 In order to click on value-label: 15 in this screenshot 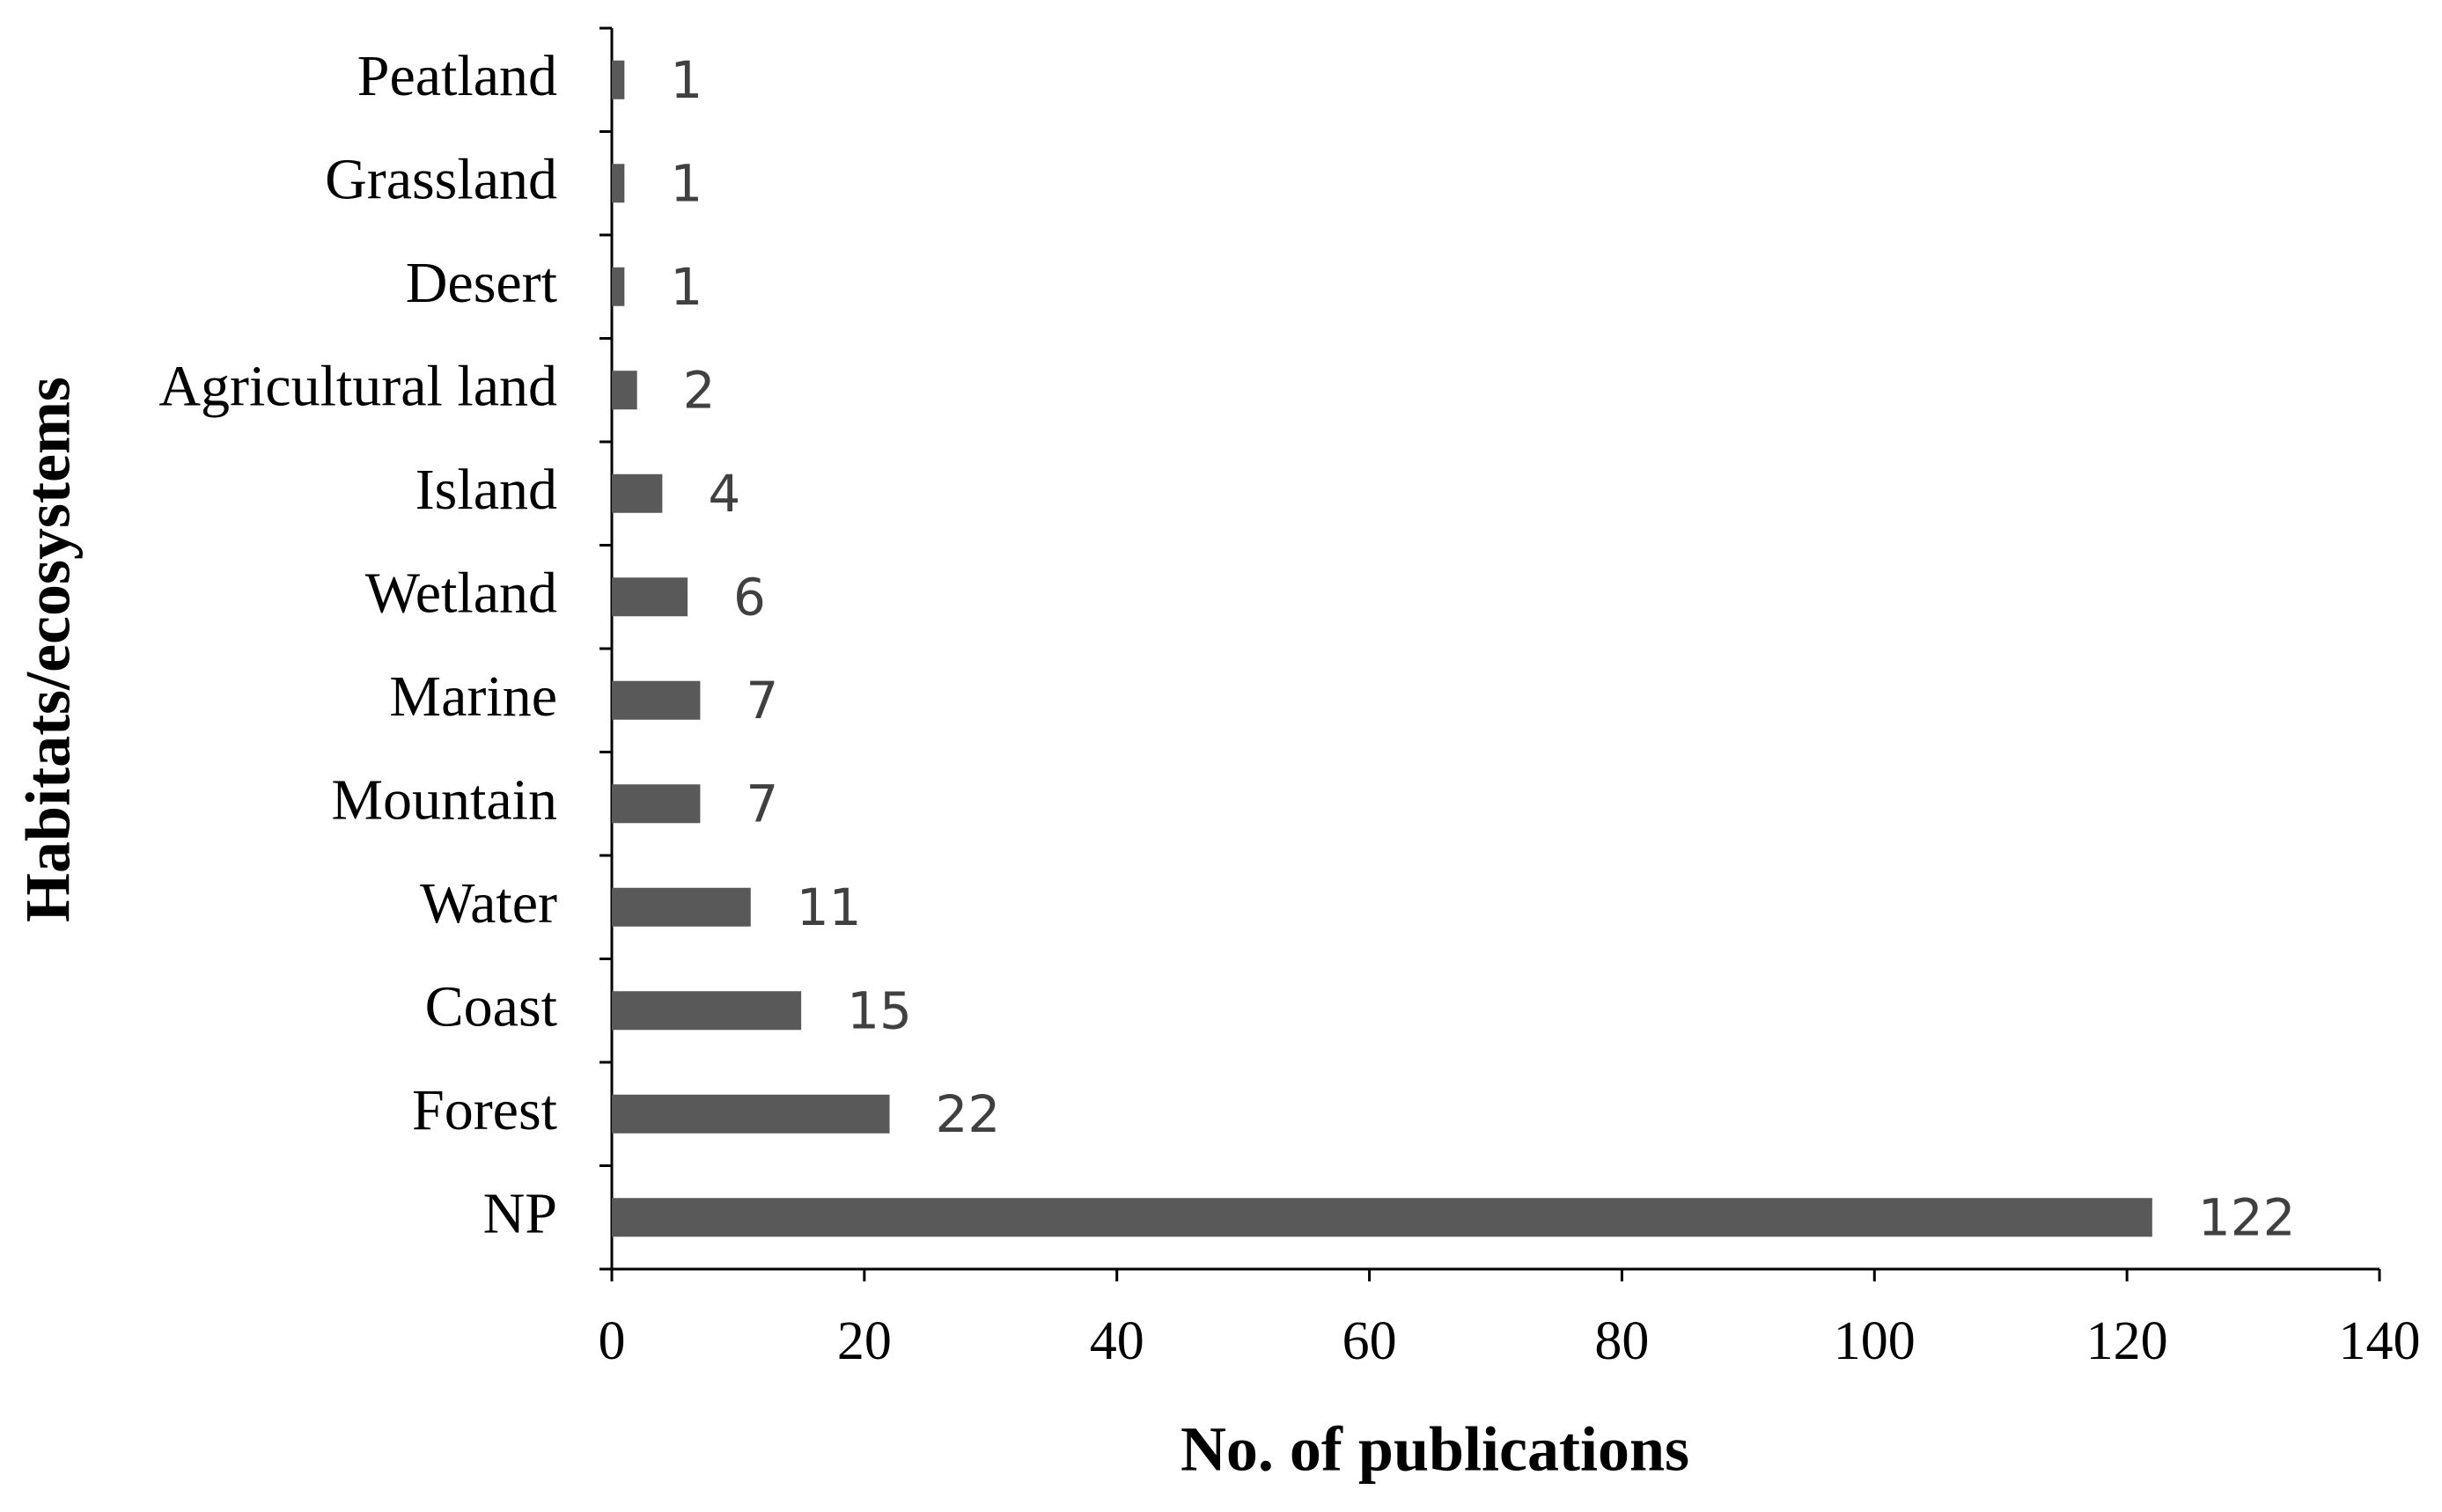, I will do `click(879, 1010)`.